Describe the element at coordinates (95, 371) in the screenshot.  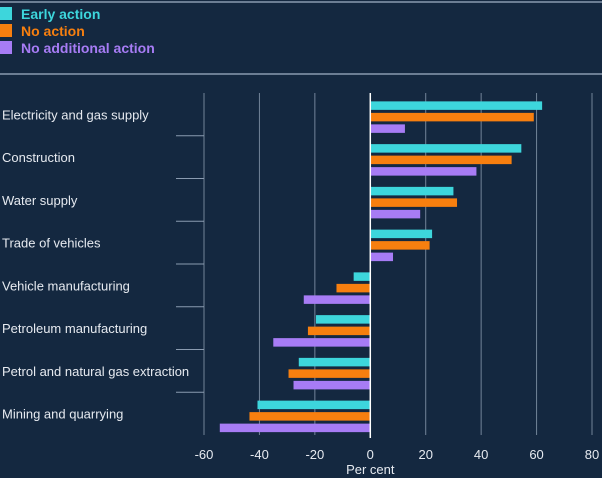
I see `category-label: Petrol and natural gas extraction` at that location.